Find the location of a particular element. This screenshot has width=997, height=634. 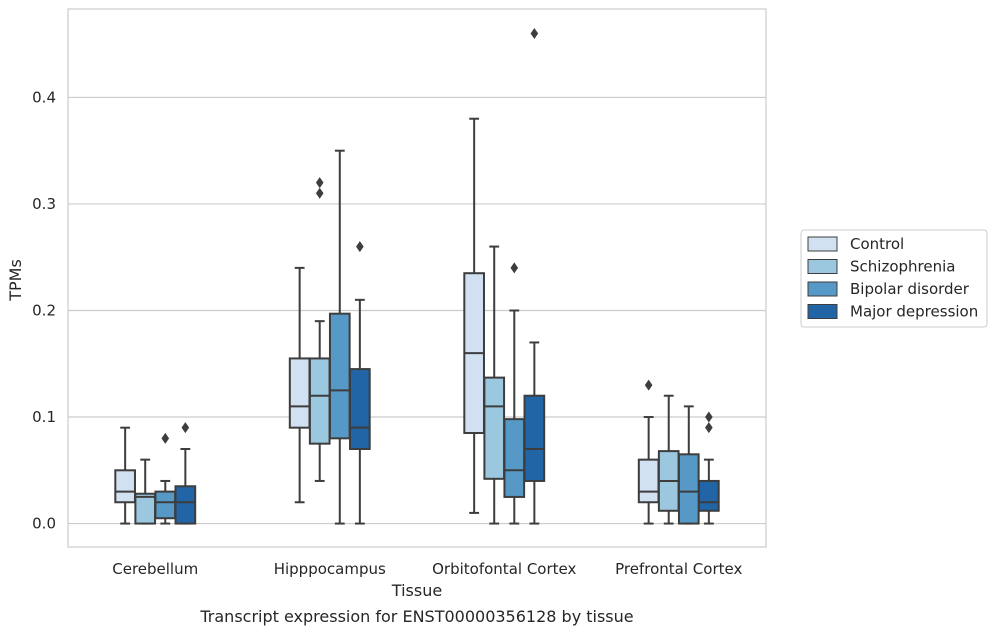

y-axis-title: TPMs is located at coordinates (15, 280).